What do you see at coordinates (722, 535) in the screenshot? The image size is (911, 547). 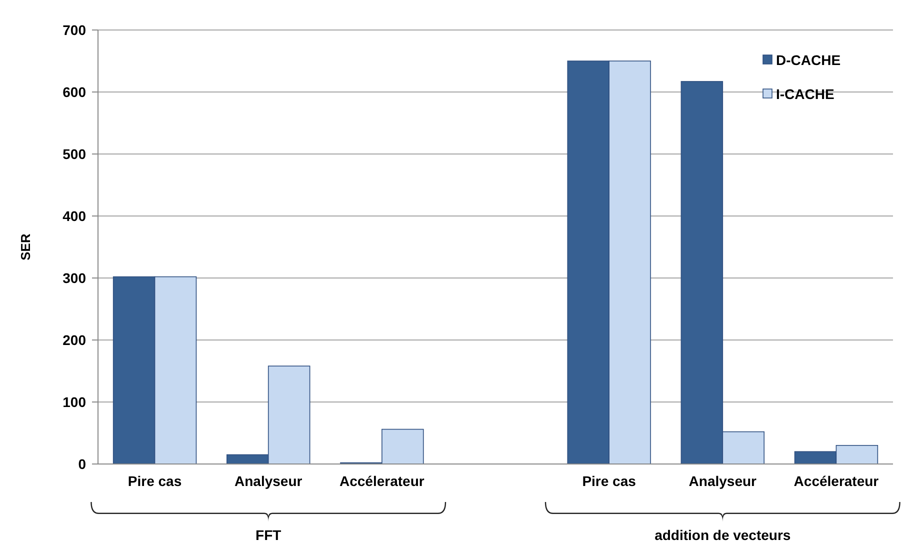 I see `text: addition de vecteurs` at bounding box center [722, 535].